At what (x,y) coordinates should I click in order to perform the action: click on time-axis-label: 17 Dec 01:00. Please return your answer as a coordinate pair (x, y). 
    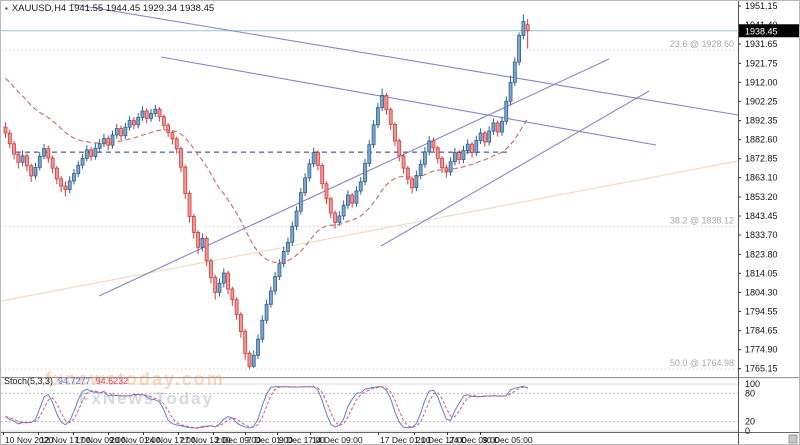
    Looking at the image, I should click on (405, 440).